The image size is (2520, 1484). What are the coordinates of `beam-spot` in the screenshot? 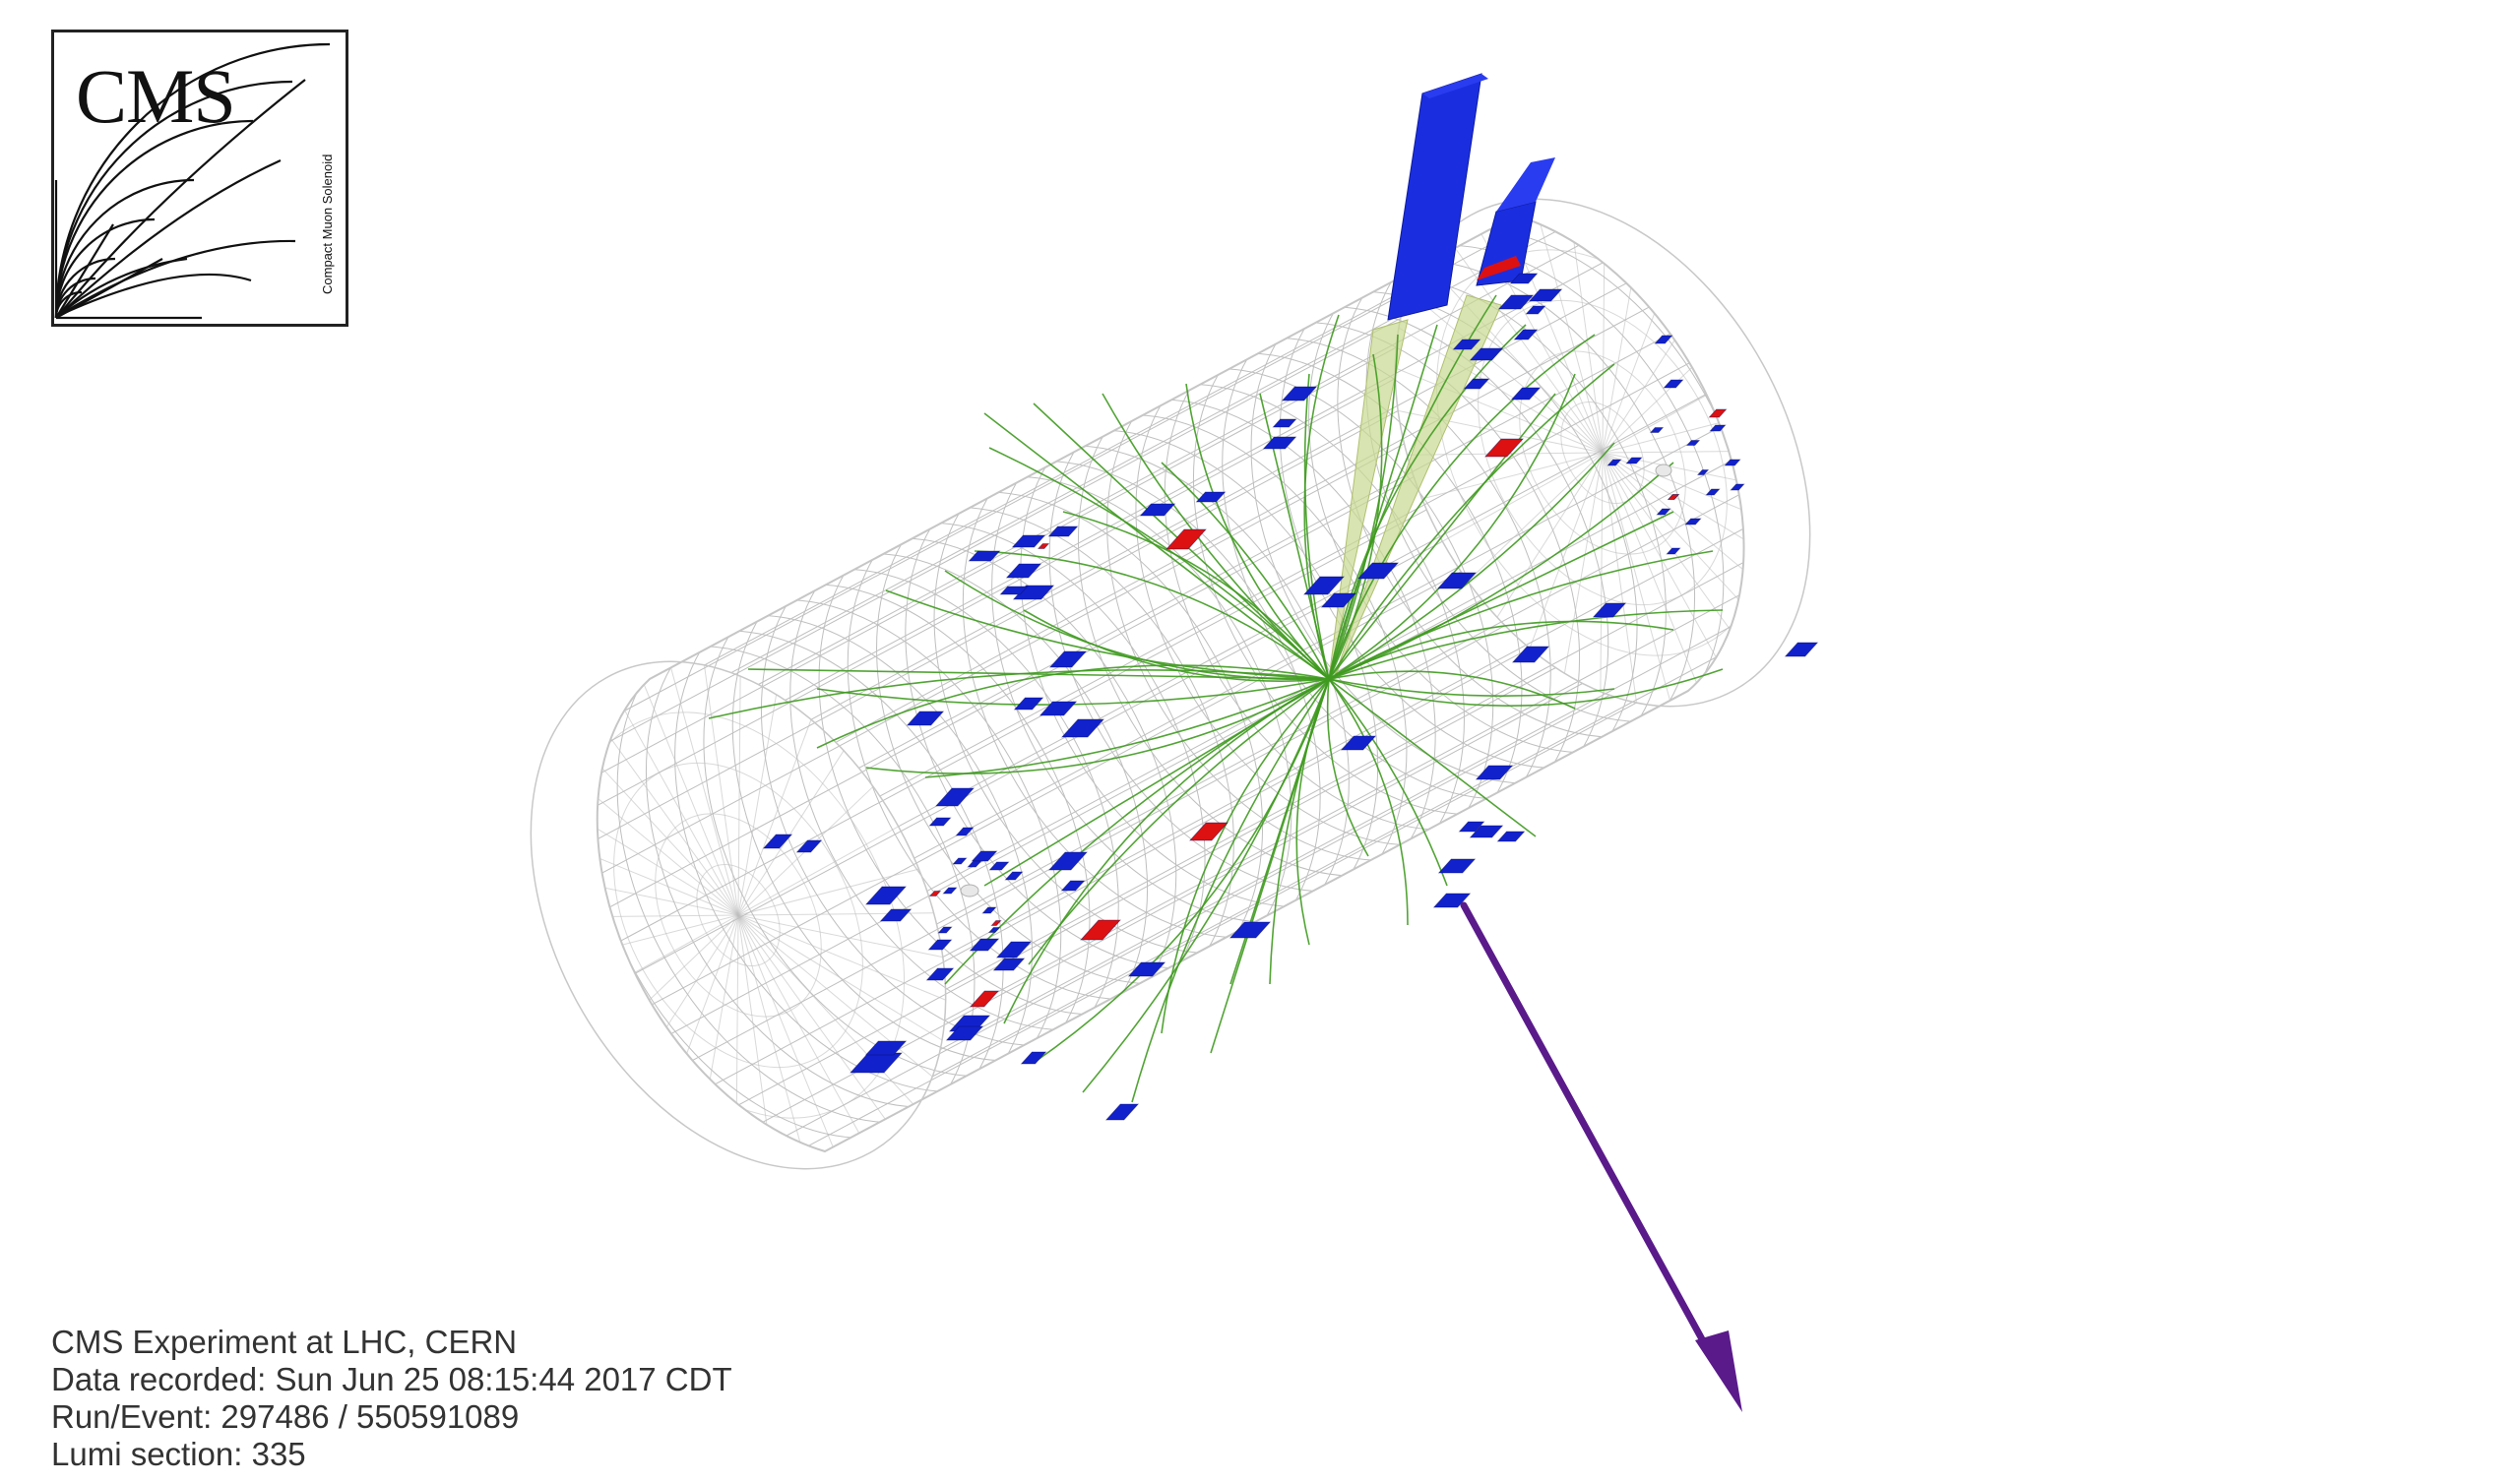 It's located at (969, 891).